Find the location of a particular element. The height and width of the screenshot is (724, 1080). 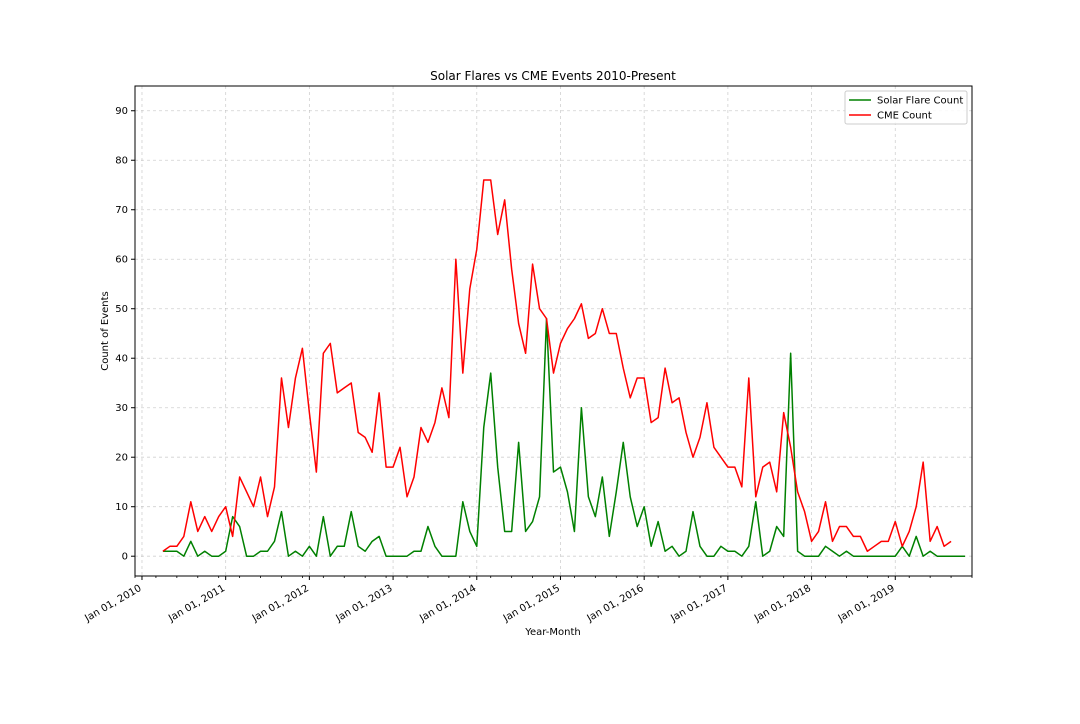

chart-title: Solar Flares vs CME Events 2010-Present is located at coordinates (553, 76).